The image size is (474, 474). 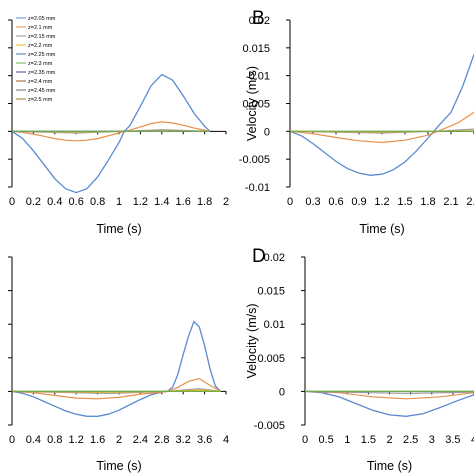 I want to click on x-tick-label: 0.2, so click(x=33, y=202).